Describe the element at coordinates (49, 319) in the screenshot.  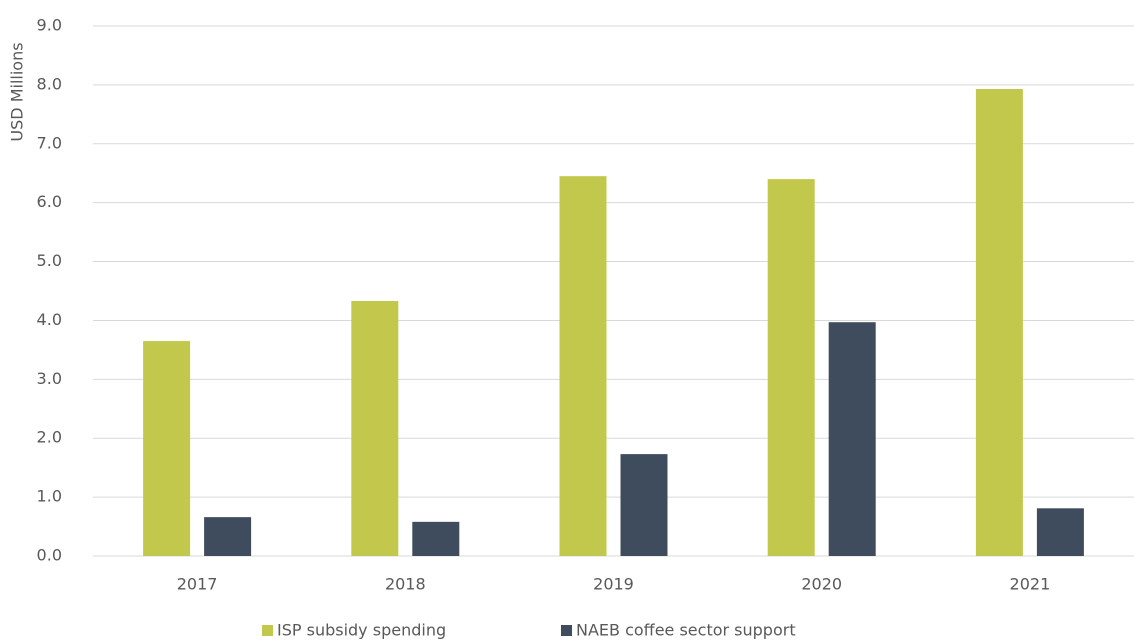
I see `y-tick-label: 4.0` at that location.